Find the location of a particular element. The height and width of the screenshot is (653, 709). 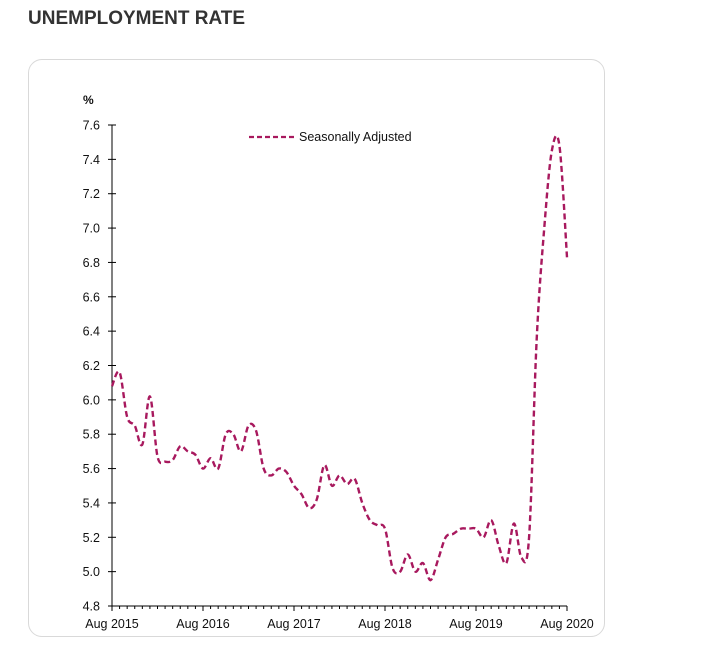

y-tick-label: 5.2 is located at coordinates (91, 538).